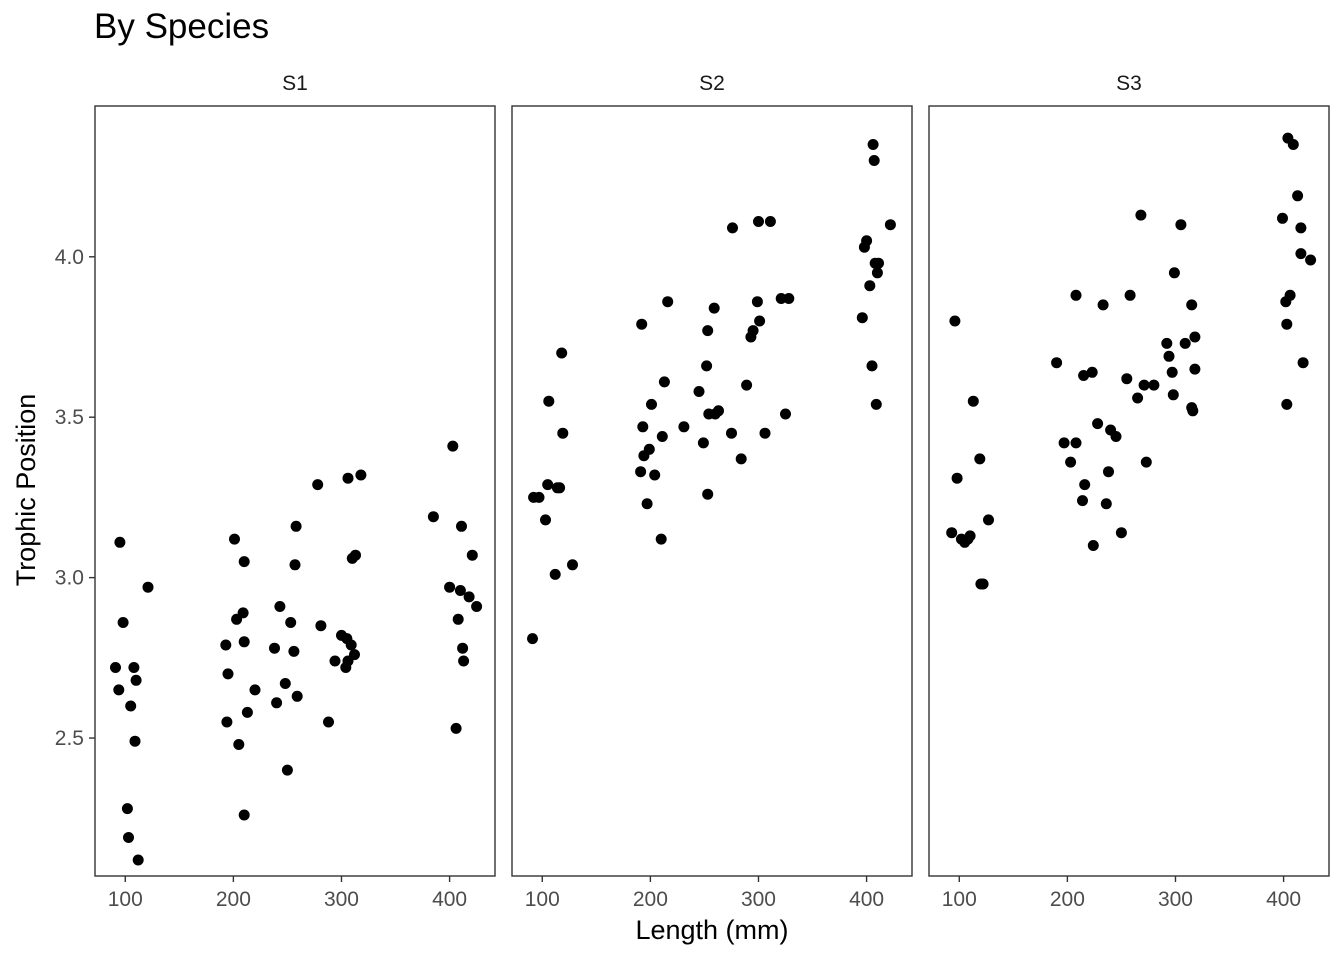 Image resolution: width=1344 pixels, height=960 pixels. What do you see at coordinates (69, 417) in the screenshot?
I see `y-tick-label: 3.5` at bounding box center [69, 417].